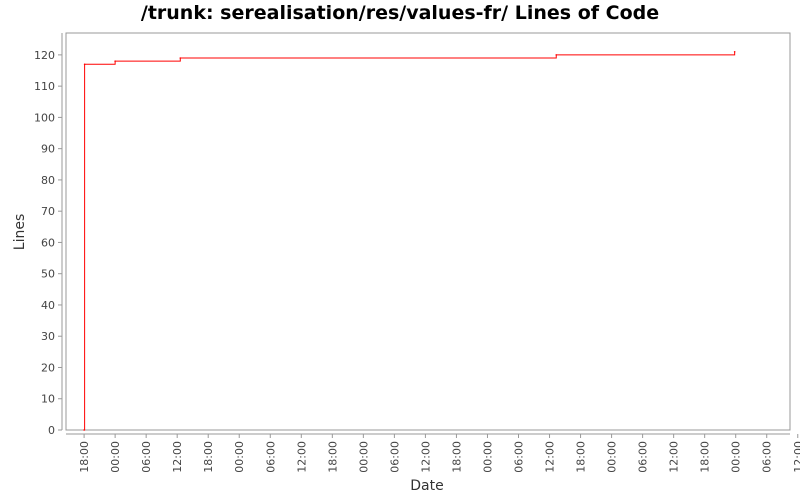 Image resolution: width=800 pixels, height=500 pixels. What do you see at coordinates (44, 117) in the screenshot?
I see `y-tick-label: 100` at bounding box center [44, 117].